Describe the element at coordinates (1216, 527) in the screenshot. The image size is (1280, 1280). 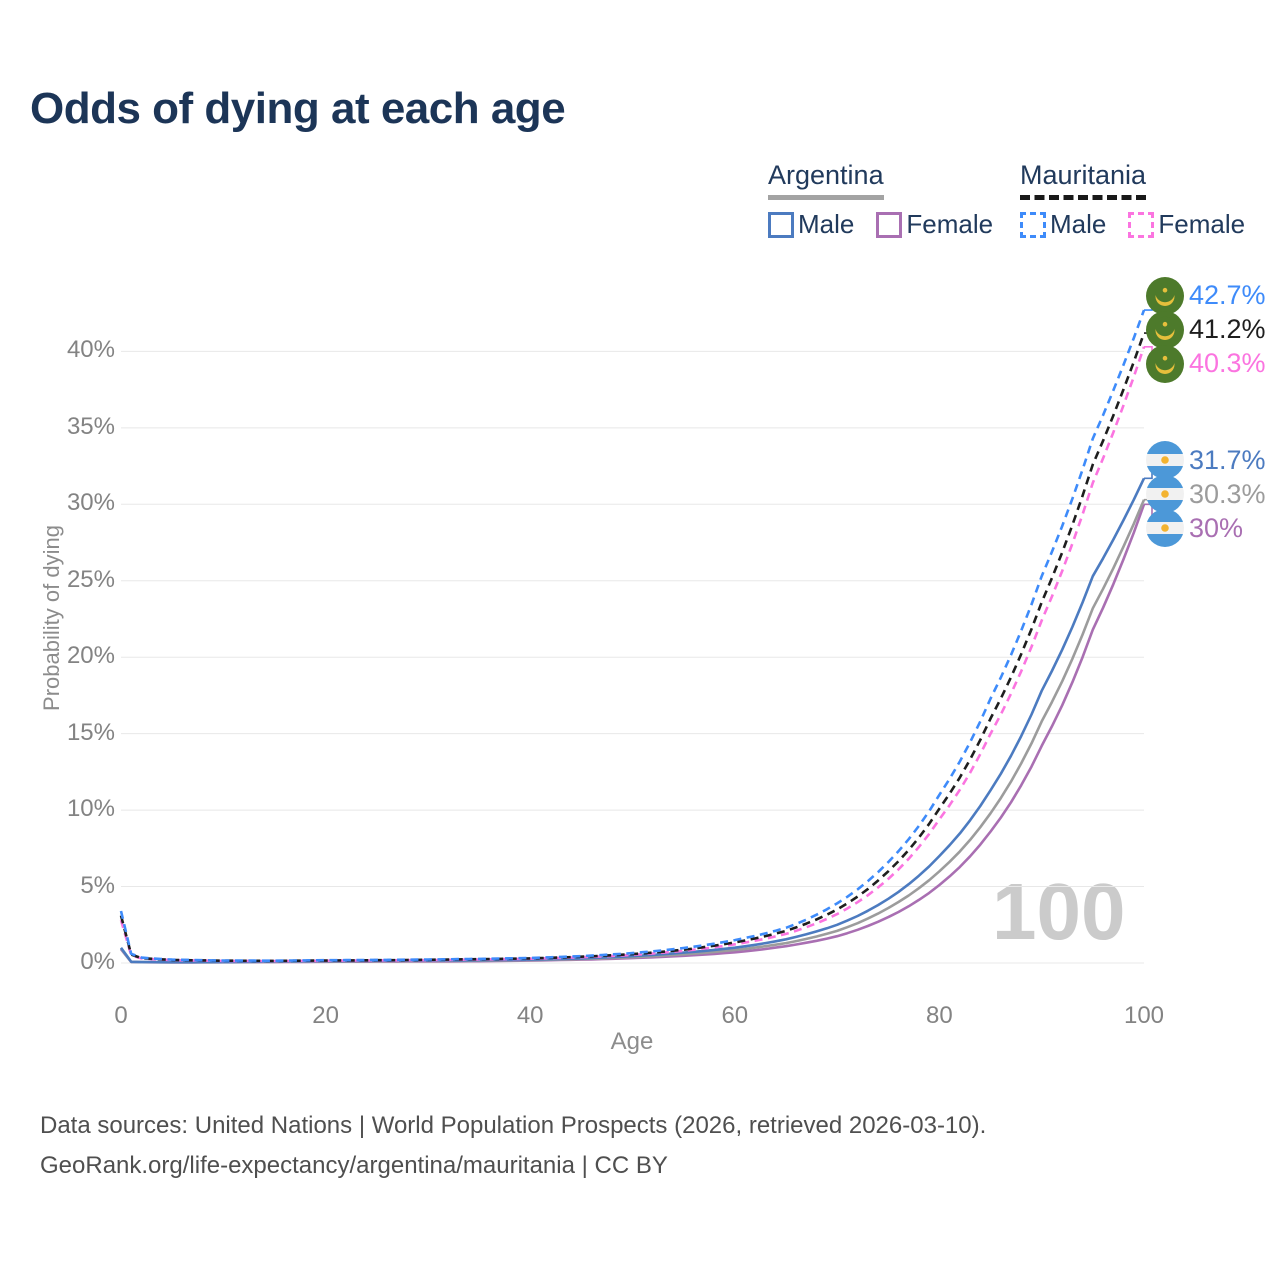
I see `end-value-label: 30%` at that location.